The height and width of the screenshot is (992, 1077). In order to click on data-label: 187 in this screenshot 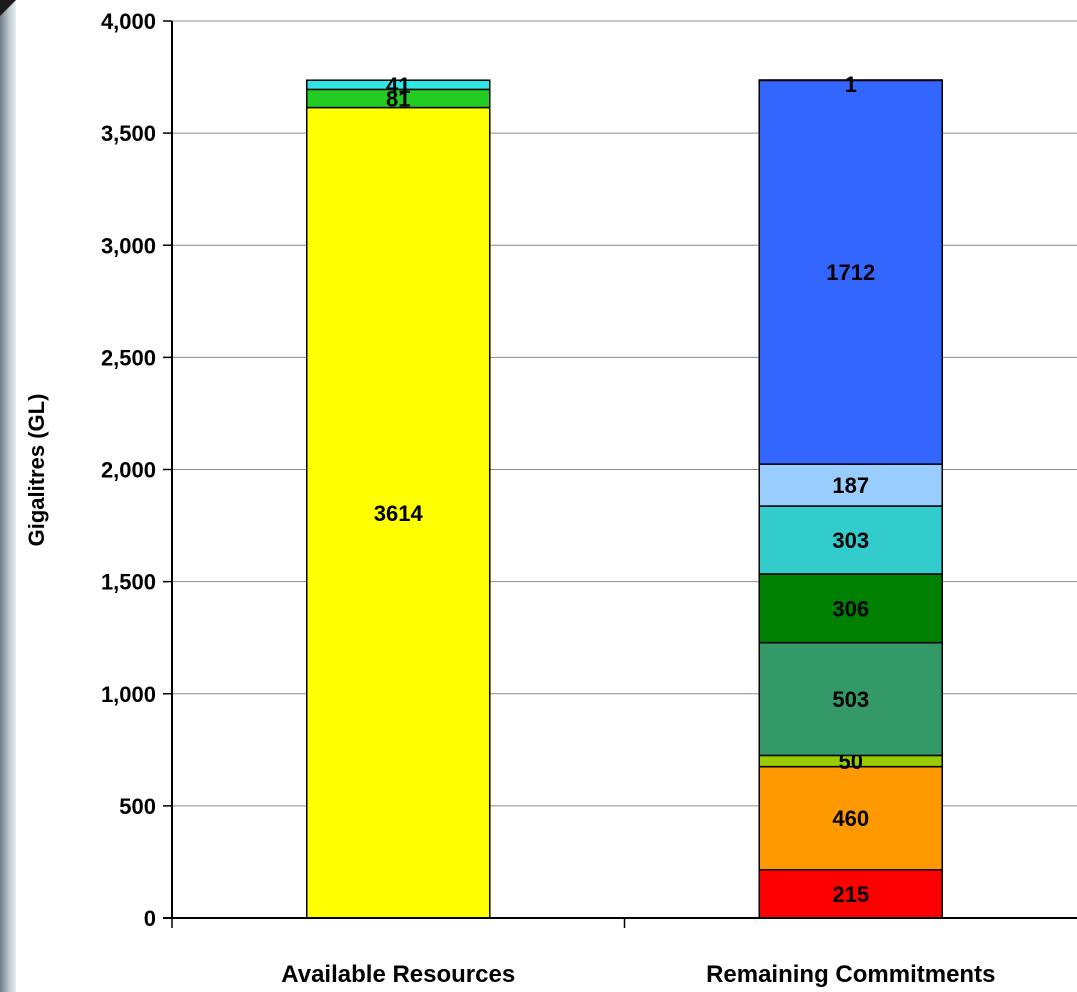, I will do `click(850, 485)`.